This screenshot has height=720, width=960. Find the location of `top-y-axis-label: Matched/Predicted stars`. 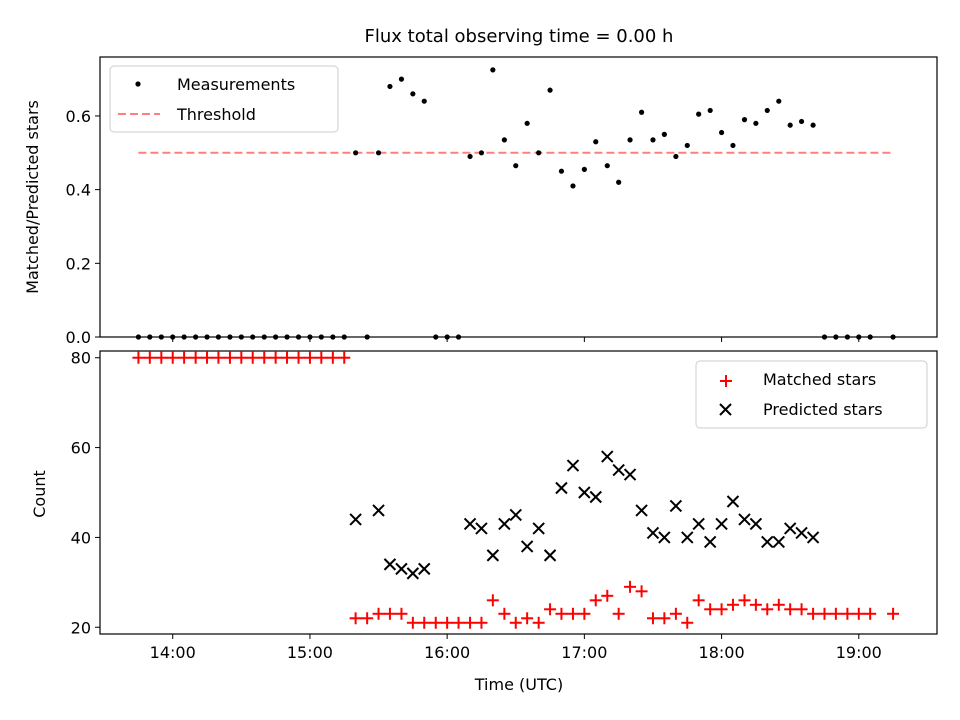

top-y-axis-label: Matched/Predicted stars is located at coordinates (32, 197).